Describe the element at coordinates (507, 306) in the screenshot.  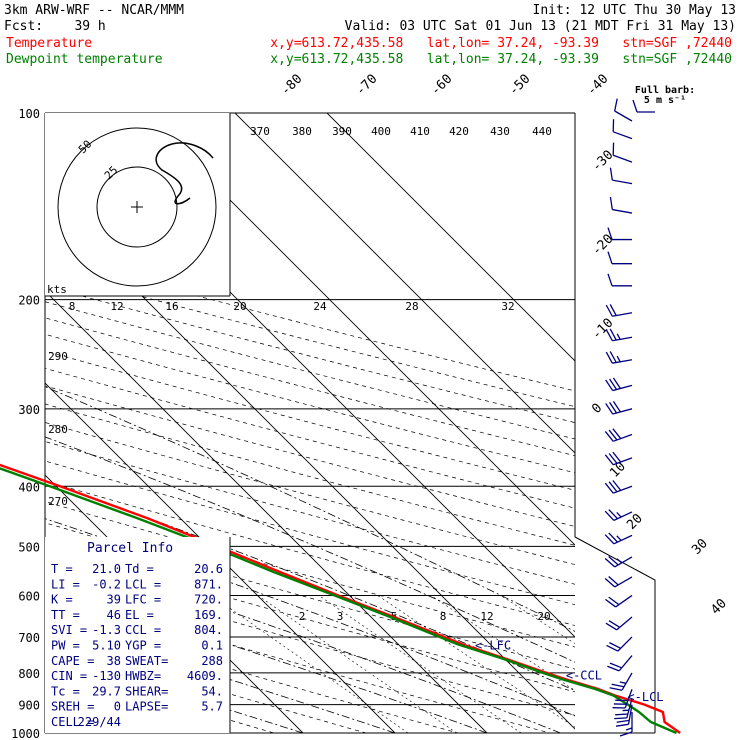
I see `mixing-ratio-label: 32` at that location.